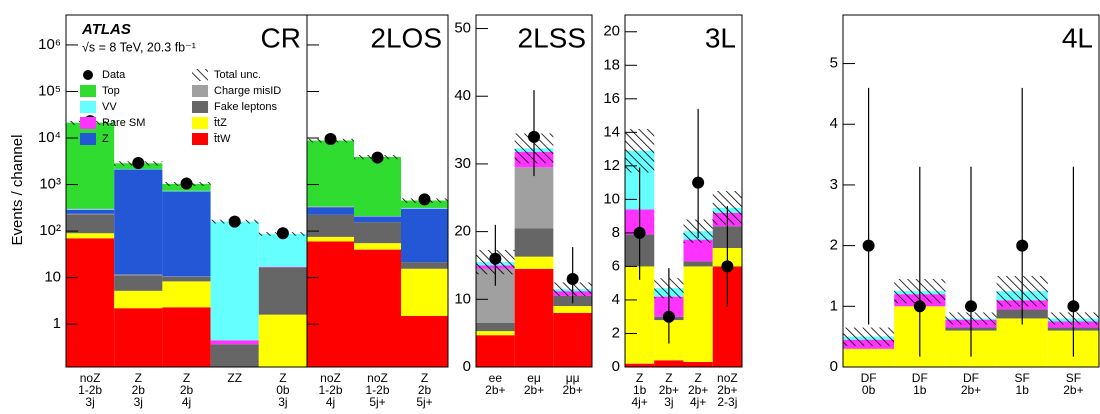  What do you see at coordinates (869, 378) in the screenshot?
I see `x-tick-label: DF` at bounding box center [869, 378].